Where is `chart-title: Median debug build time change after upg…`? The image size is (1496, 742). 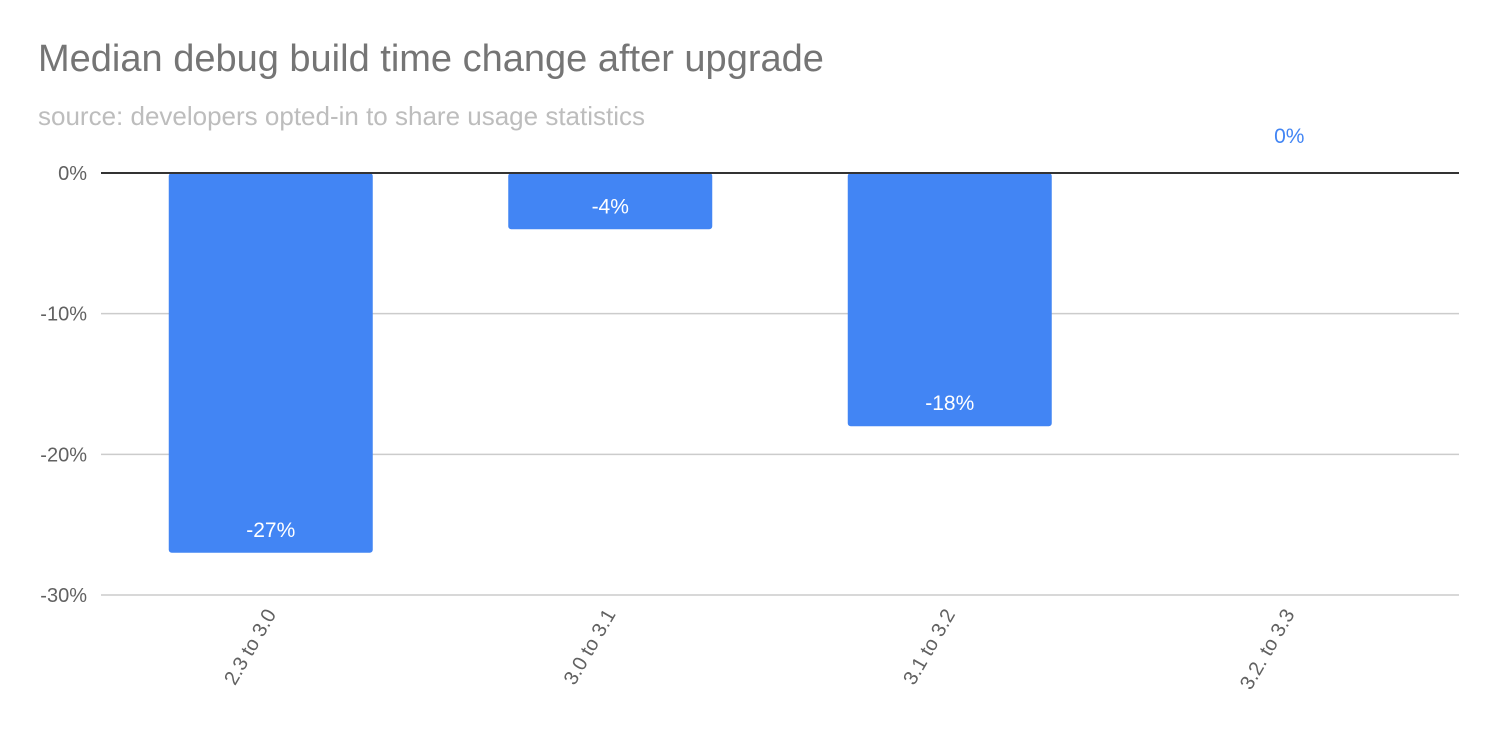 chart-title: Median debug build time change after upg… is located at coordinates (431, 59).